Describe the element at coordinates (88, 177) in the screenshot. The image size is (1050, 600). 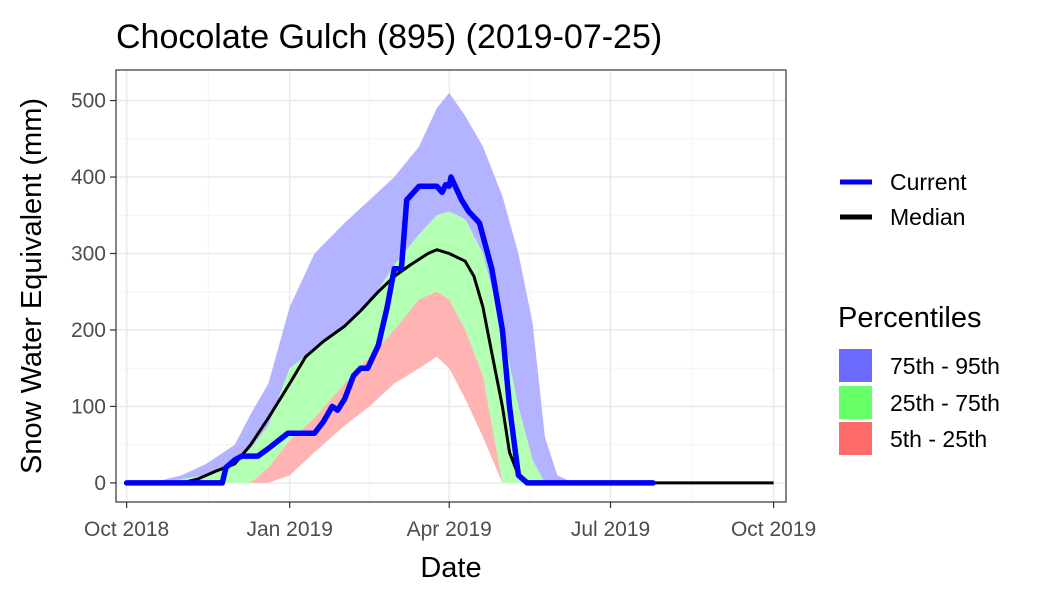
I see `y-tick-label: 400` at that location.